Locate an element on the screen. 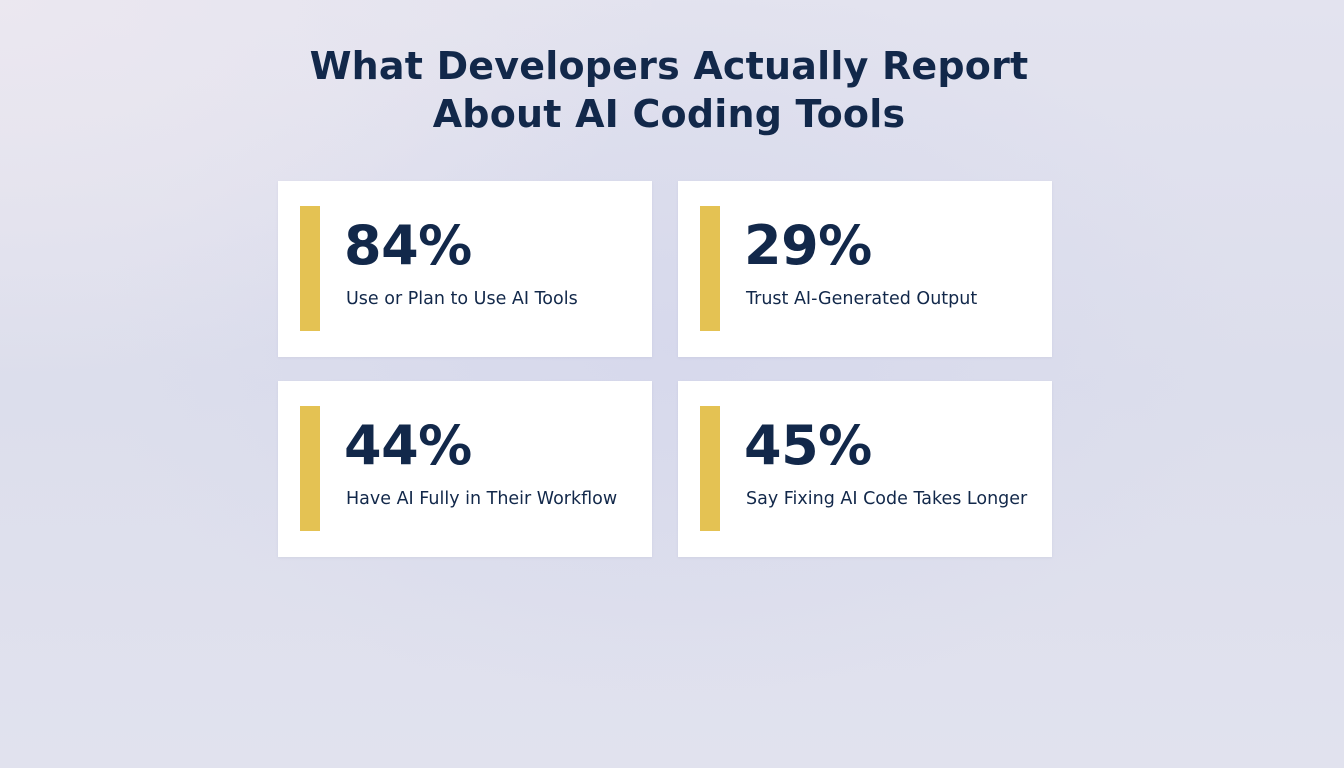  stat-label: Have AI Fully in Their Workflow is located at coordinates (482, 499).